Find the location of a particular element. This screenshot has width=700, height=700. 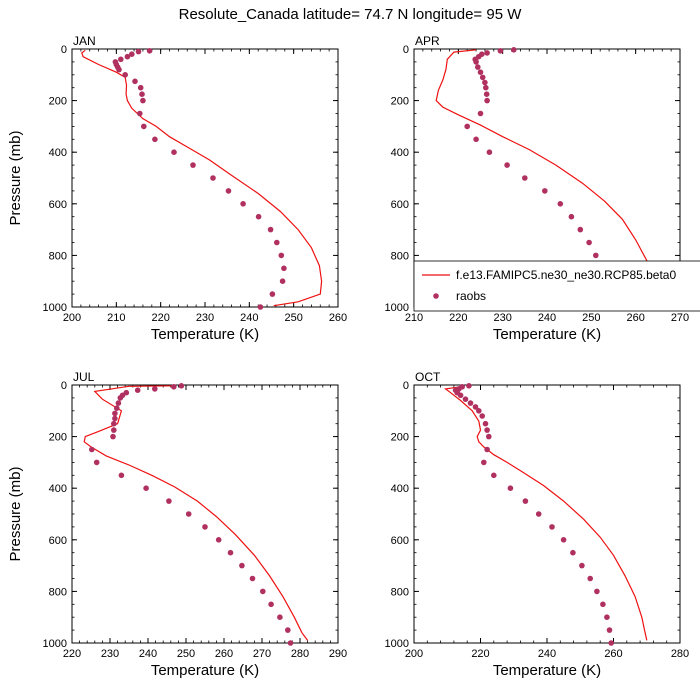

panel-month-label: JUL is located at coordinates (84, 377).